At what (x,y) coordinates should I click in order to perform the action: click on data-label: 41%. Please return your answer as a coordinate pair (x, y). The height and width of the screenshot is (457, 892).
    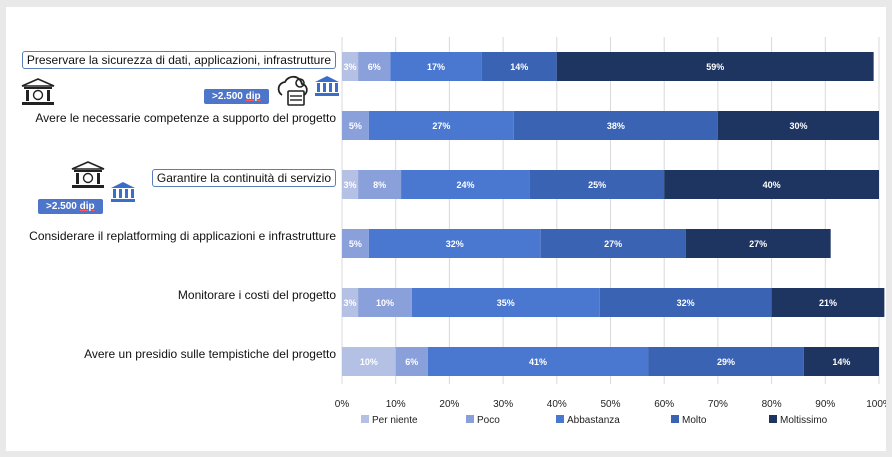
    Looking at the image, I should click on (538, 362).